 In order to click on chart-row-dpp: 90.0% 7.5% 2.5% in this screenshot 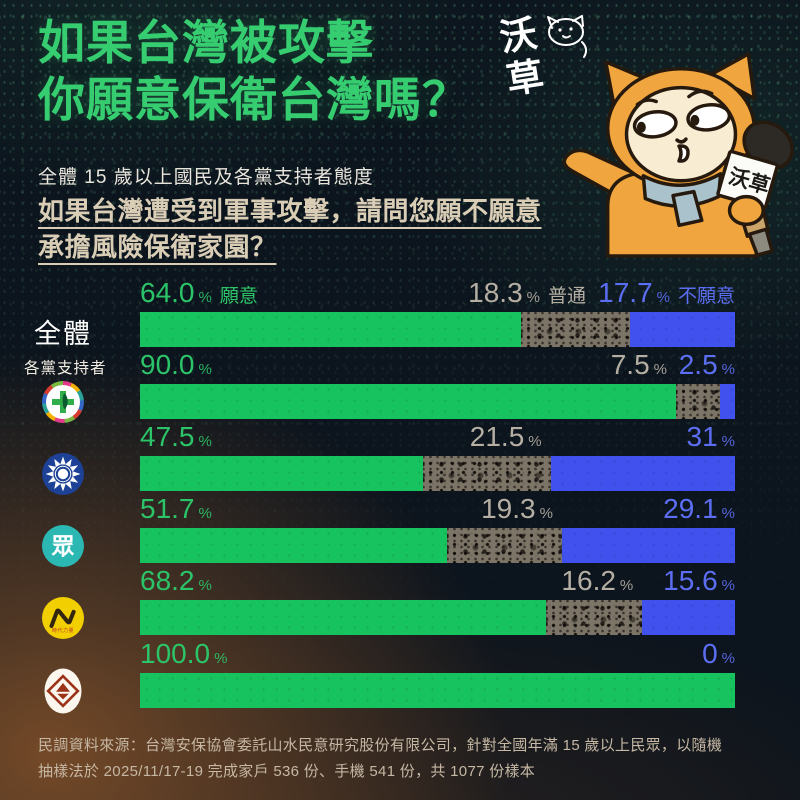, I will do `click(388, 386)`.